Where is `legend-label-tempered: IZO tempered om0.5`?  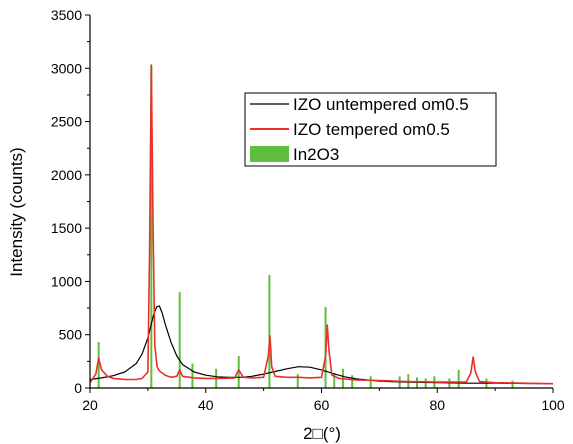 legend-label-tempered: IZO tempered om0.5 is located at coordinates (371, 129).